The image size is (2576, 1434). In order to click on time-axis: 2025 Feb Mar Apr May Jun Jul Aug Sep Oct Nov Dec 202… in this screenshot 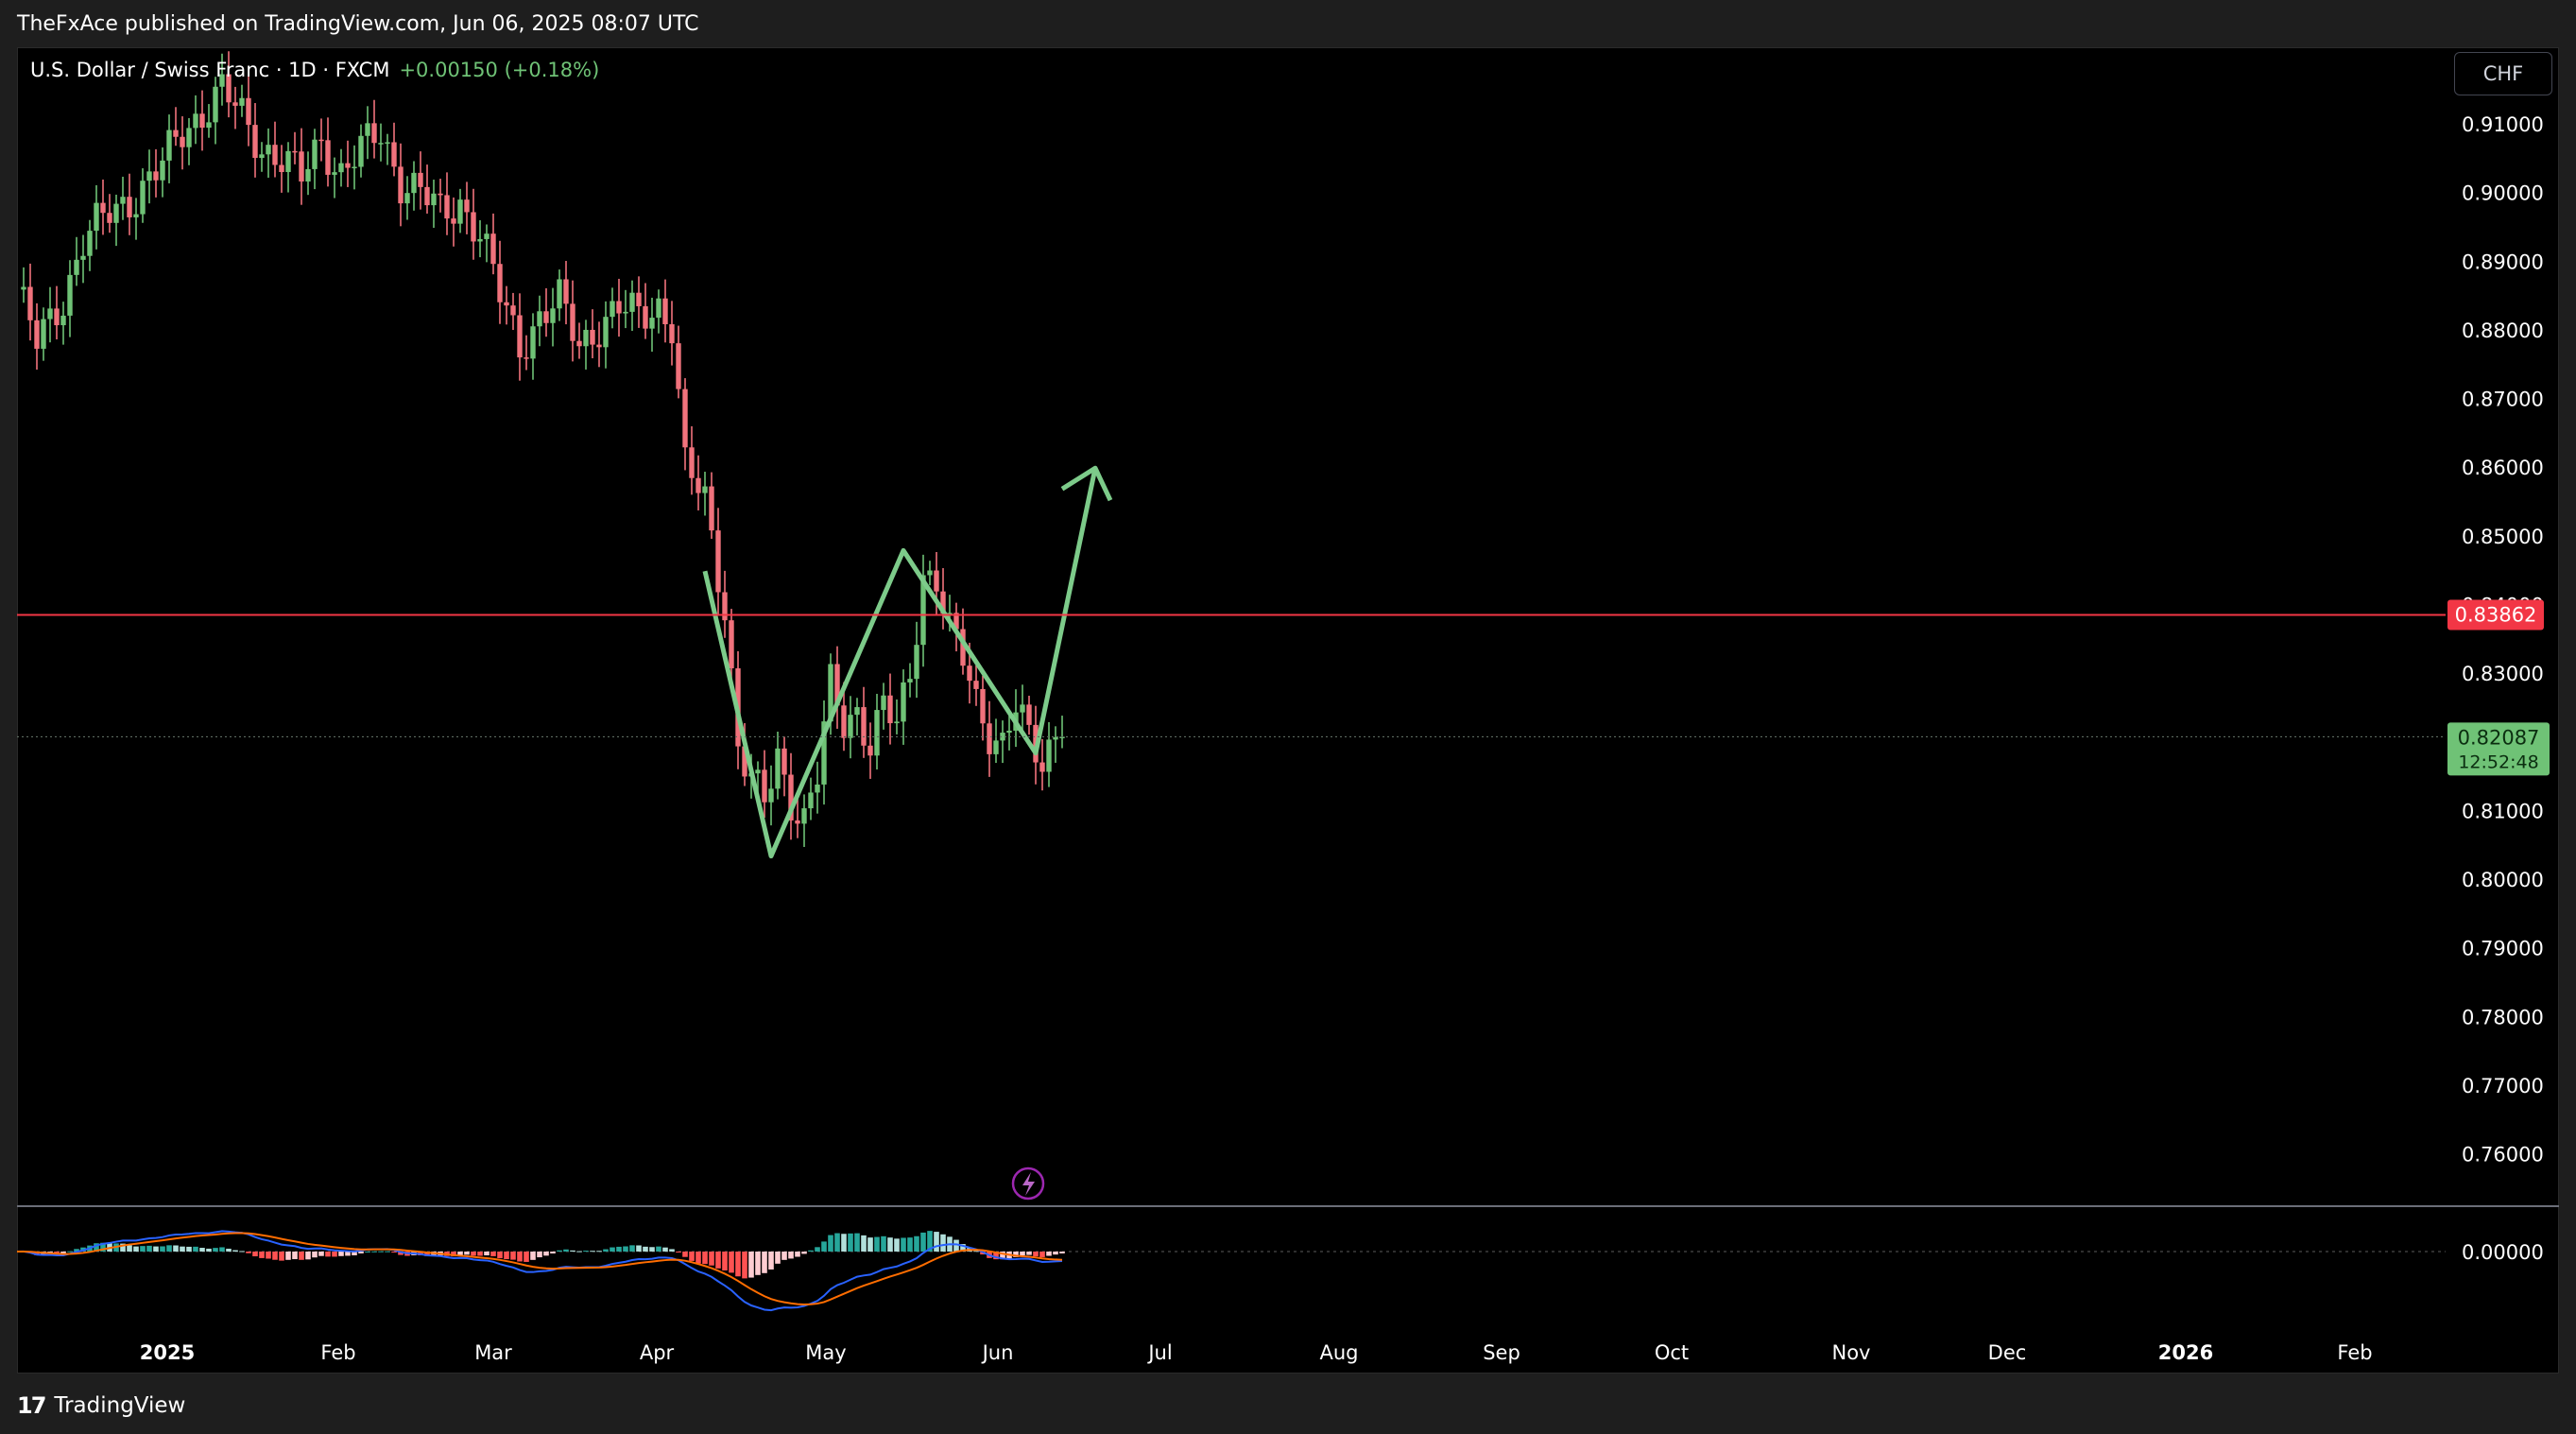, I will do `click(1256, 1352)`.